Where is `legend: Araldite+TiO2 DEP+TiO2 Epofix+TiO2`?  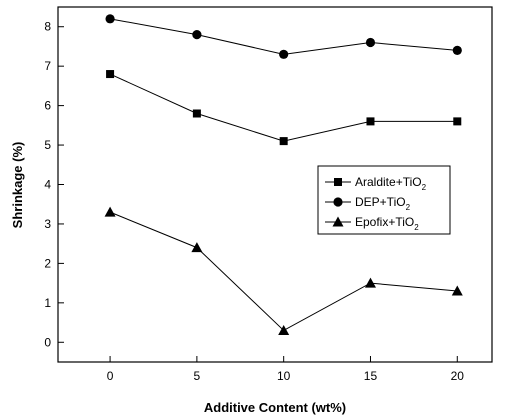 legend: Araldite+TiO2 DEP+TiO2 Epofix+TiO2 is located at coordinates (384, 200).